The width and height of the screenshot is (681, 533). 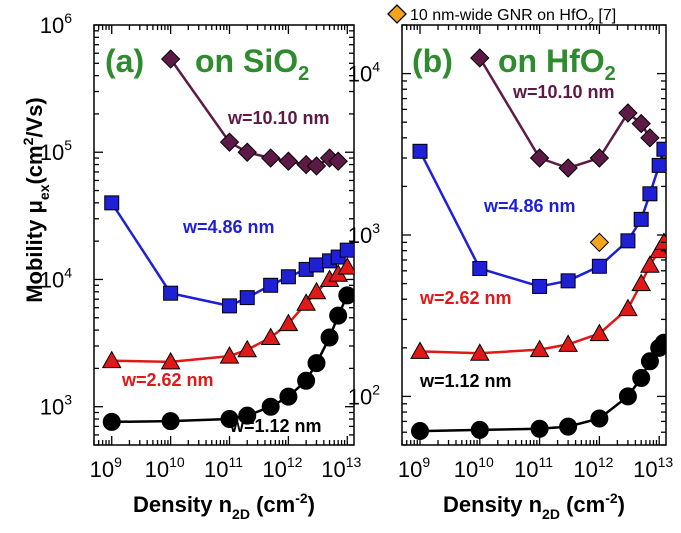 I want to click on y-tick-label-b-2: 10⁴, so click(x=364, y=73).